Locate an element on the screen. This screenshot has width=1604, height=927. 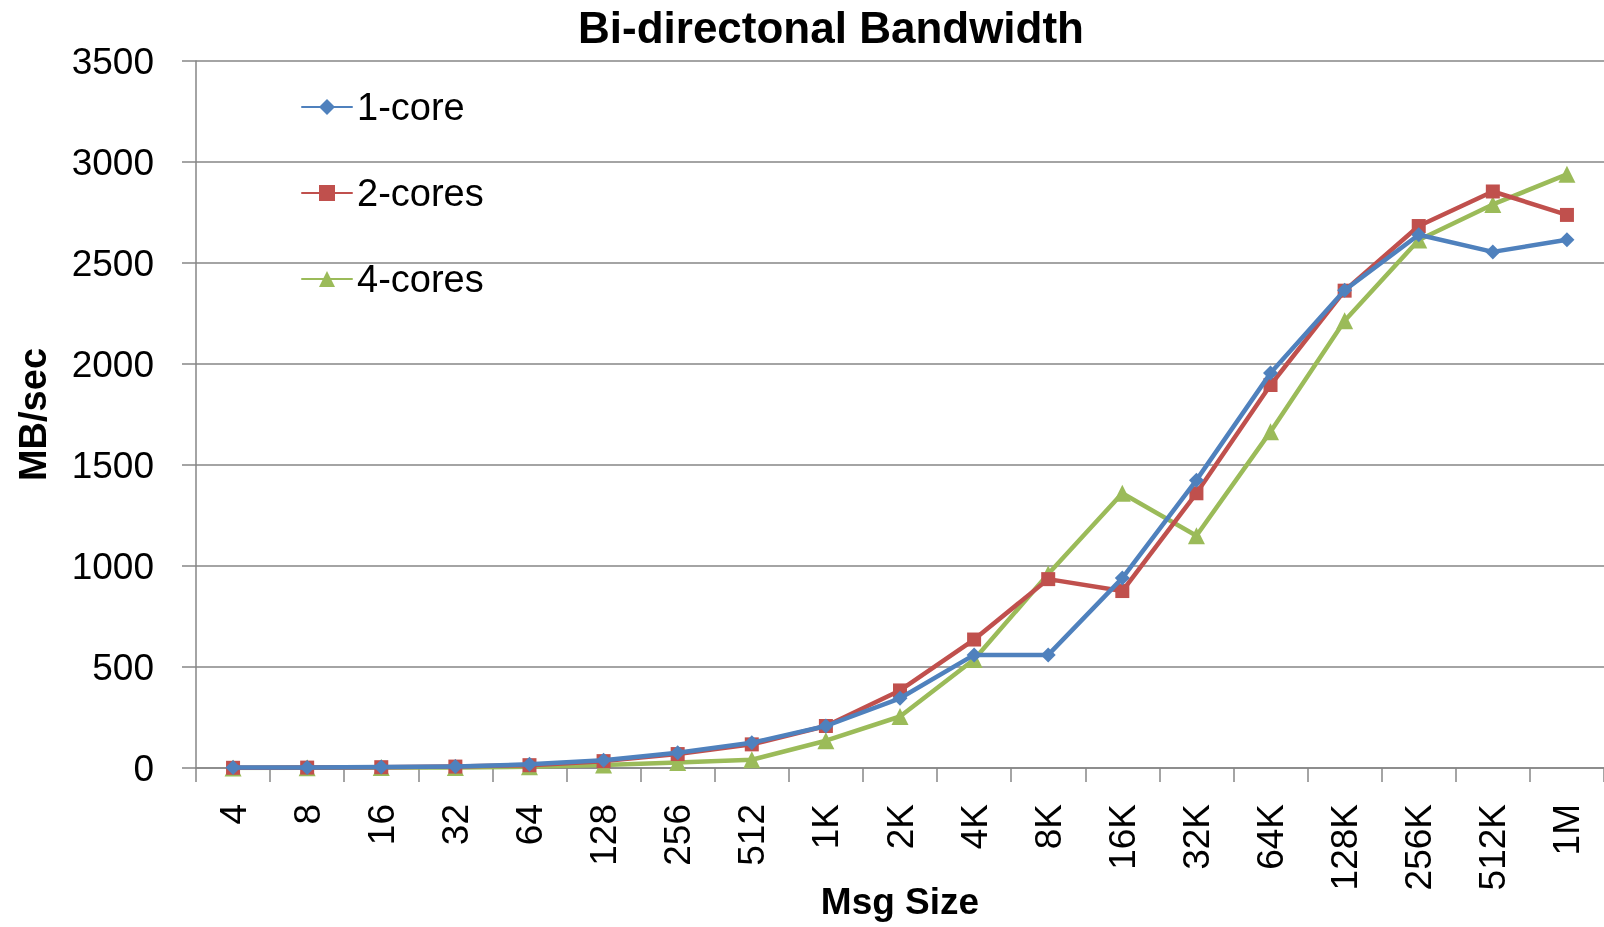
x-tick-label: 128K is located at coordinates (1345, 847).